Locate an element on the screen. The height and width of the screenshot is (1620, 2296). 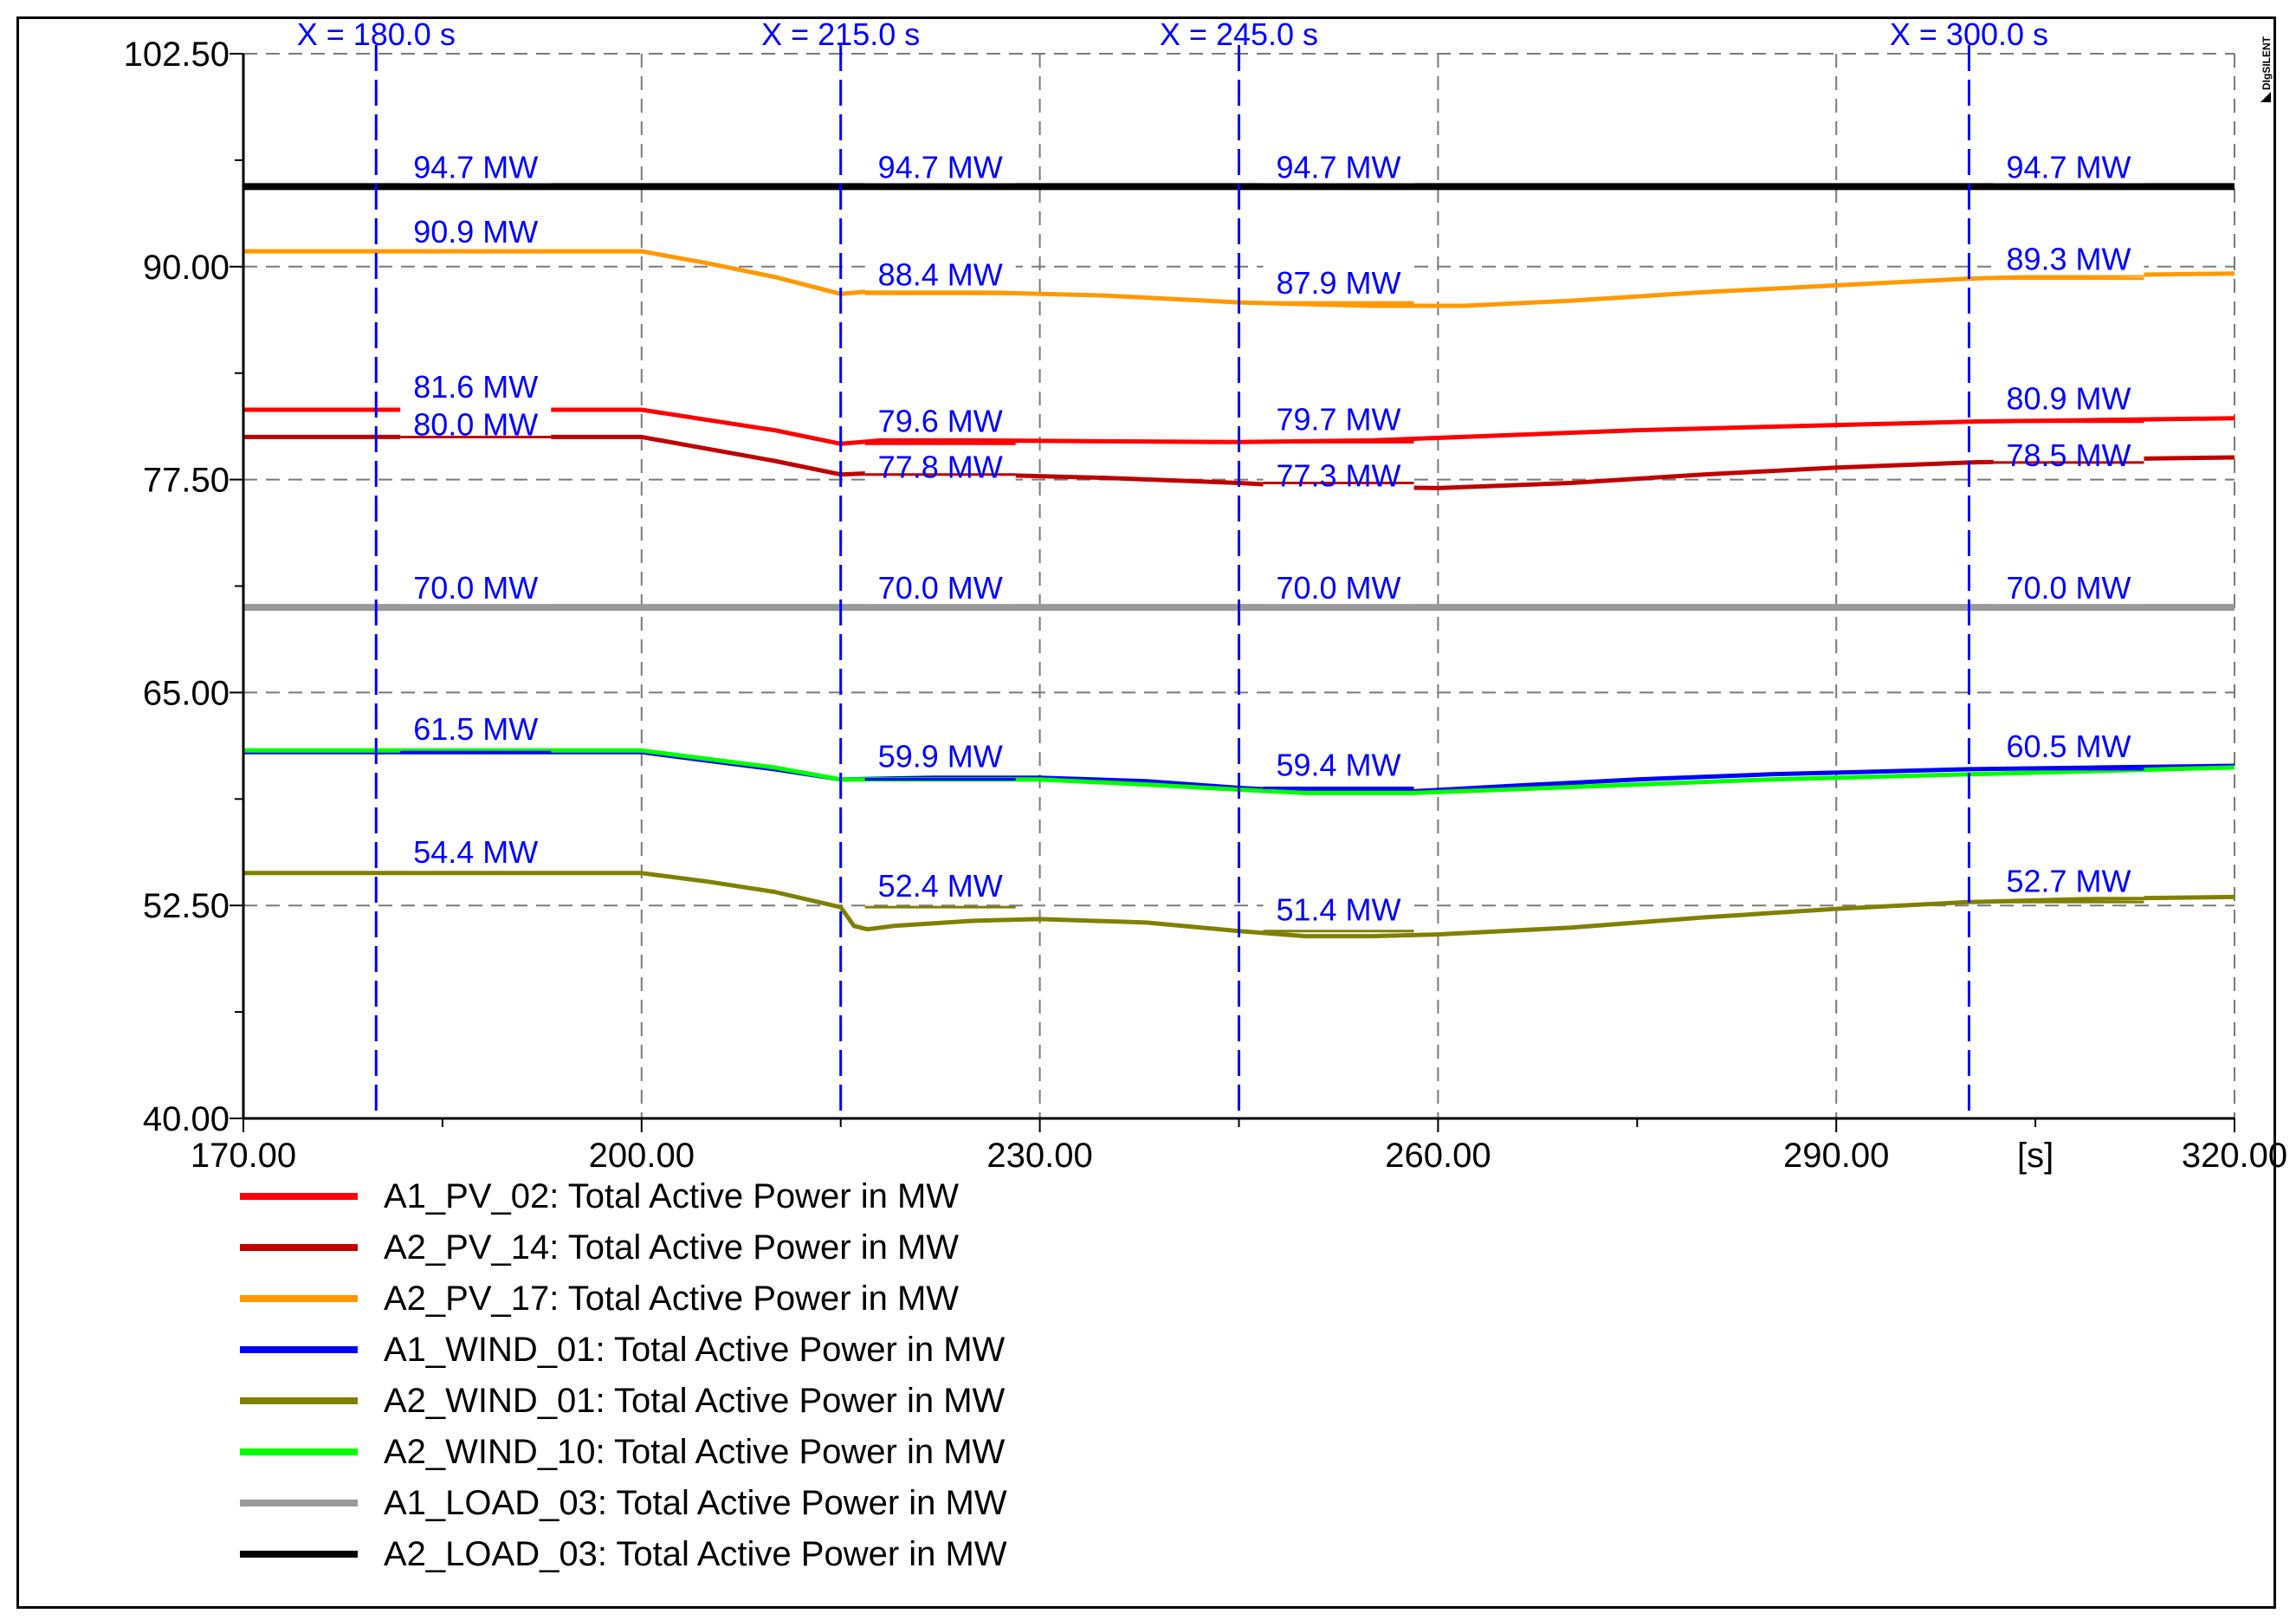
value-label: 88.4 MW is located at coordinates (941, 274).